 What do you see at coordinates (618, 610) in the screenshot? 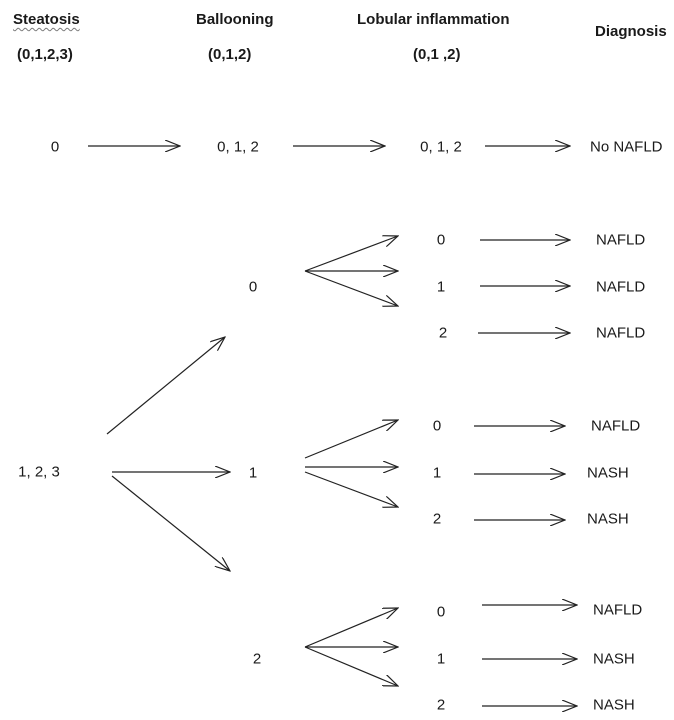
I see `b2-l0-diagnosis: NAFLD` at bounding box center [618, 610].